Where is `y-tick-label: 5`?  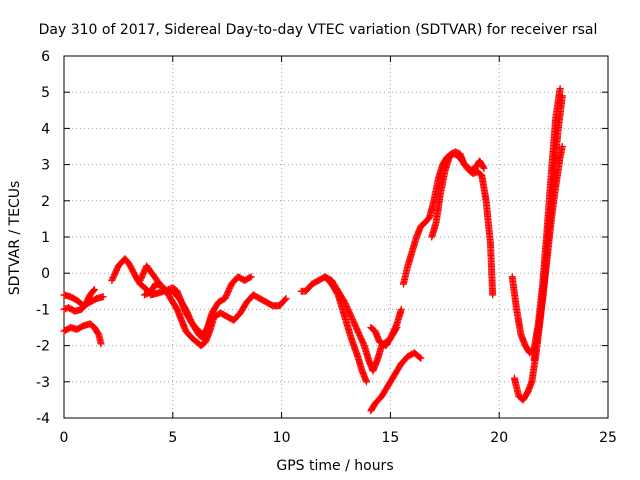
y-tick-label: 5 is located at coordinates (45, 93).